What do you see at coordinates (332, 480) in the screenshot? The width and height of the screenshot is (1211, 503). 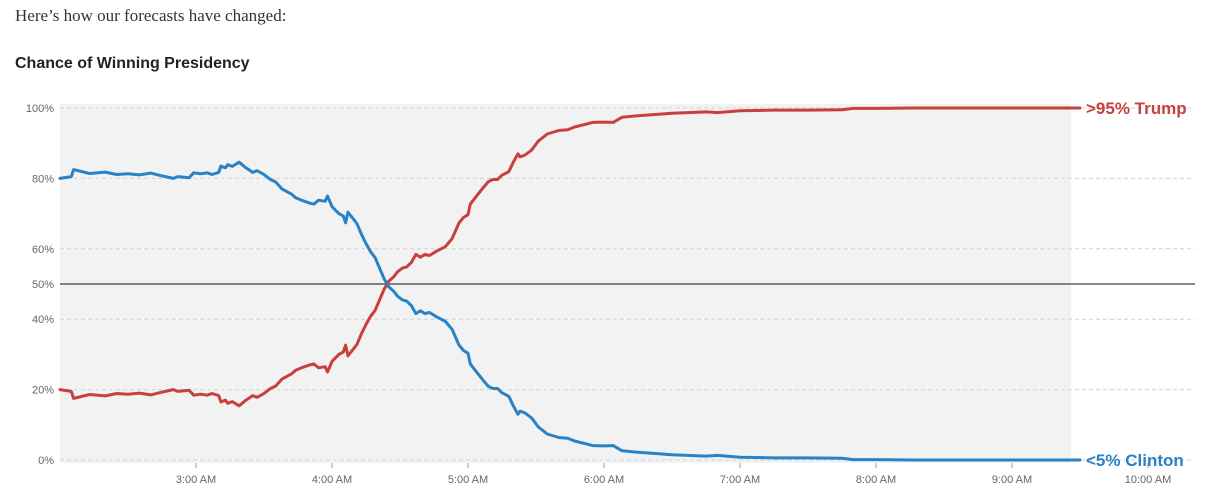 I see `x-tick-label: 4:00 AM` at bounding box center [332, 480].